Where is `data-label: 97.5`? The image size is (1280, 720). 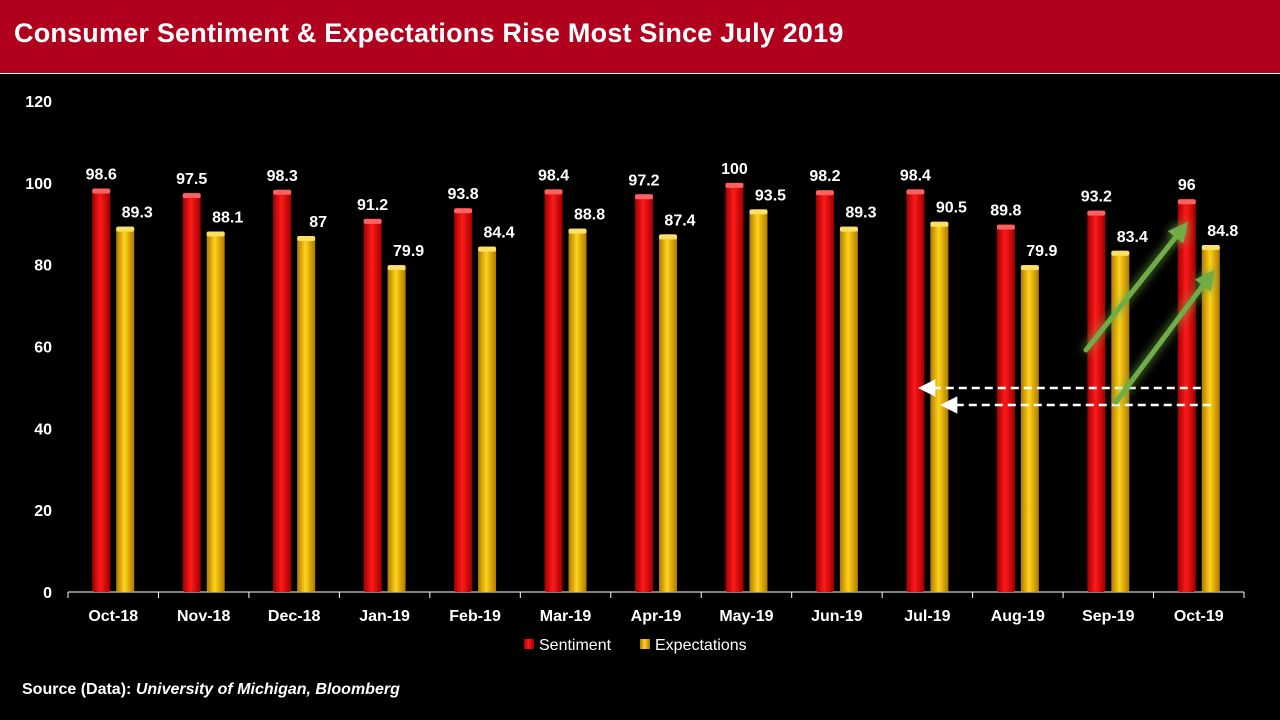 data-label: 97.5 is located at coordinates (191, 179).